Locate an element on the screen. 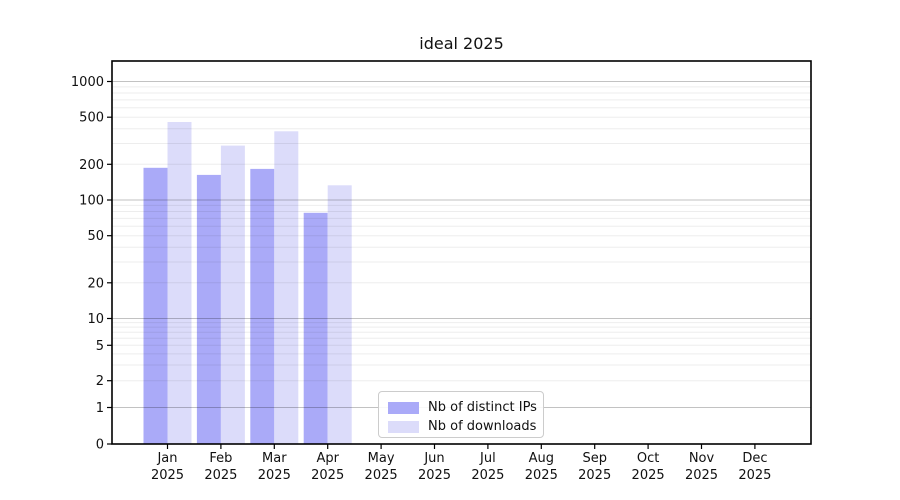  legend: Nb of distinct IPs Nb of downloads is located at coordinates (461, 414).